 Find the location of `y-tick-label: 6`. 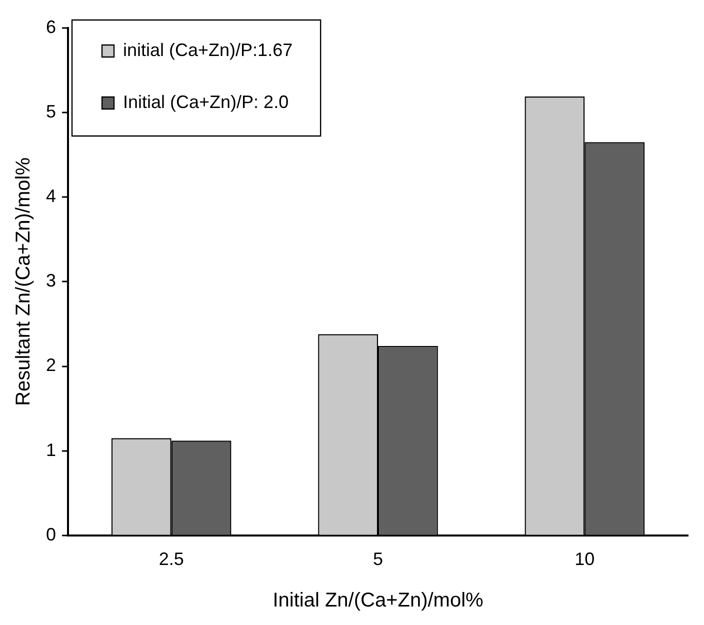

y-tick-label: 6 is located at coordinates (51, 26).